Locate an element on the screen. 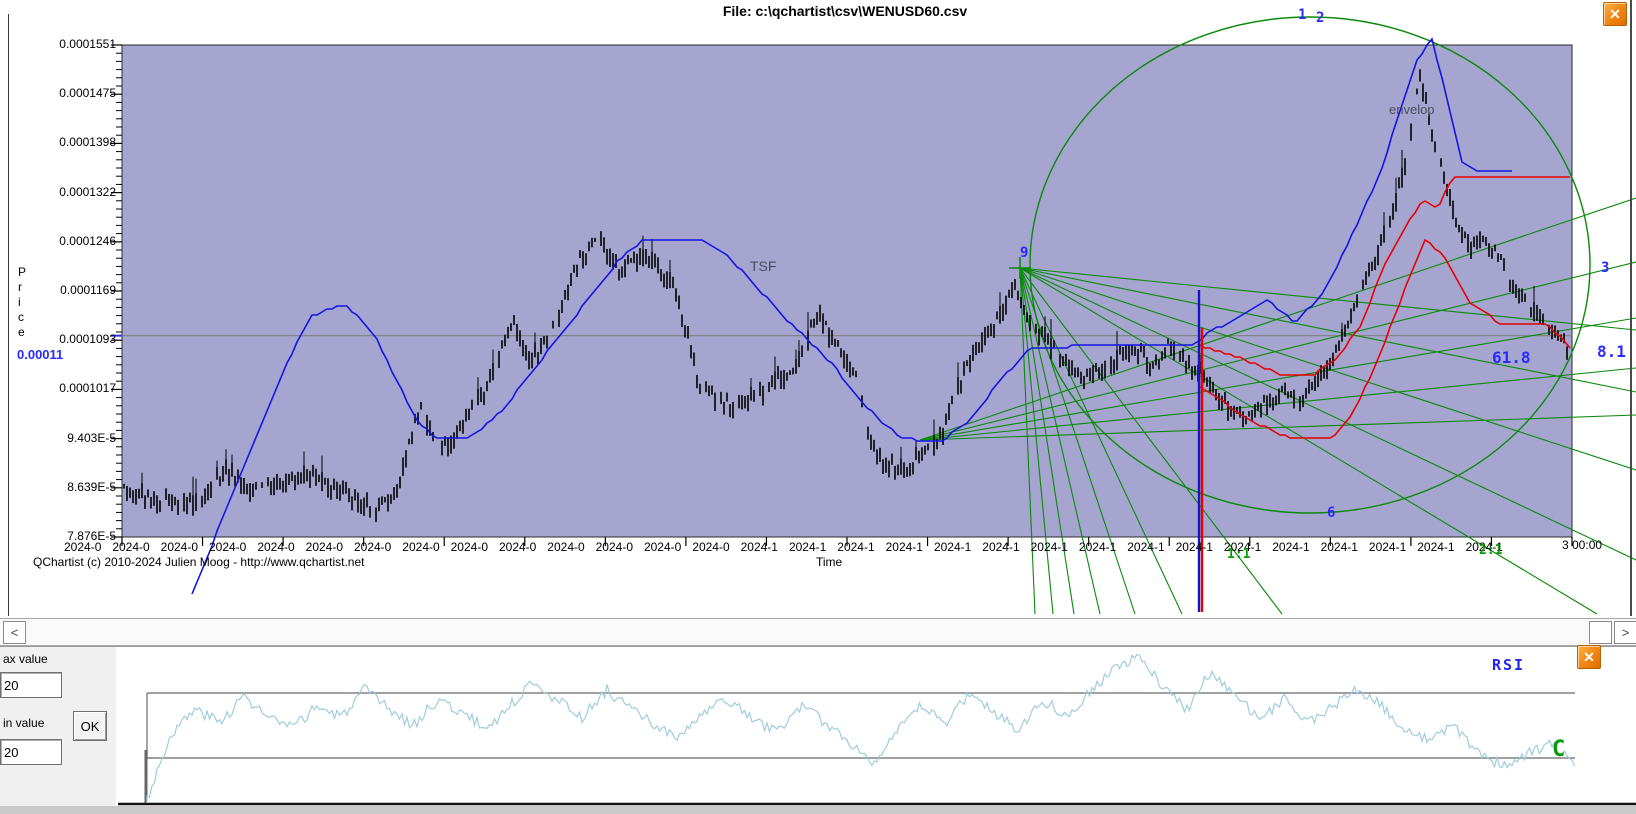 Image resolution: width=1636 pixels, height=814 pixels. min-value-input is located at coordinates (31, 752).